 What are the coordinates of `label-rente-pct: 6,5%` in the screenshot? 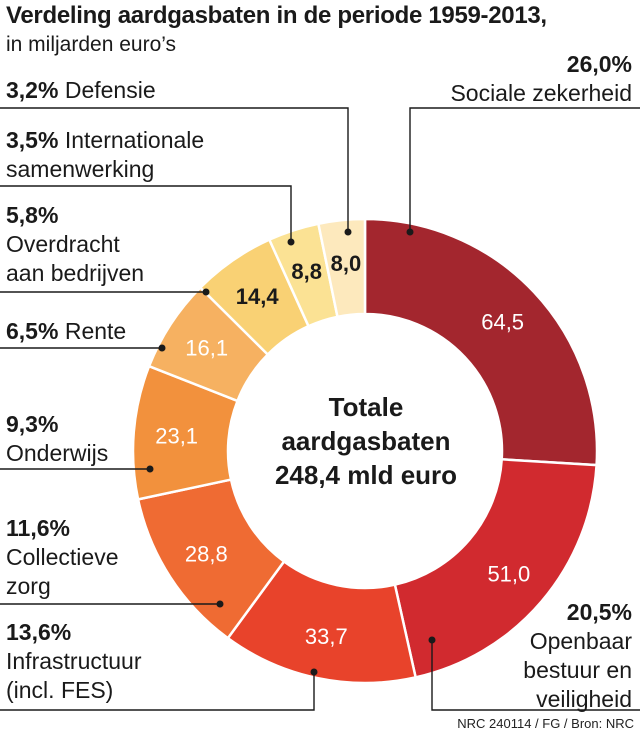 It's located at (32, 331).